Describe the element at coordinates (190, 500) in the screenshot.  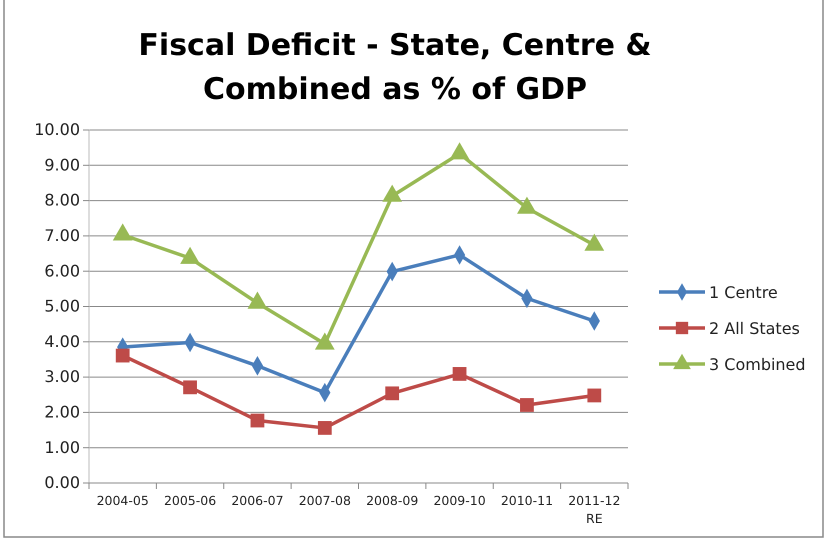
I see `x-tick-label: 2005-06` at that location.